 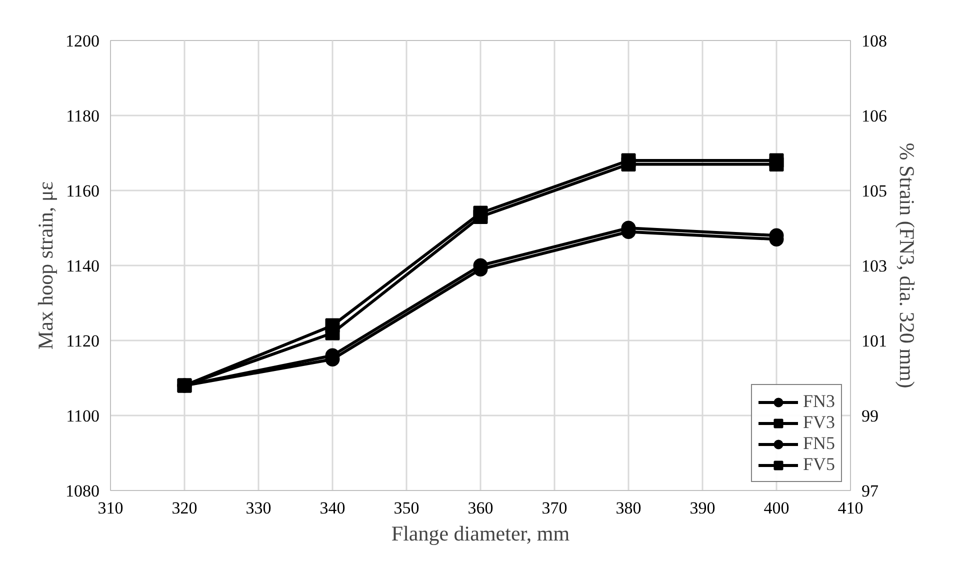 What do you see at coordinates (83, 491) in the screenshot?
I see `y-tick-label: 1080` at bounding box center [83, 491].